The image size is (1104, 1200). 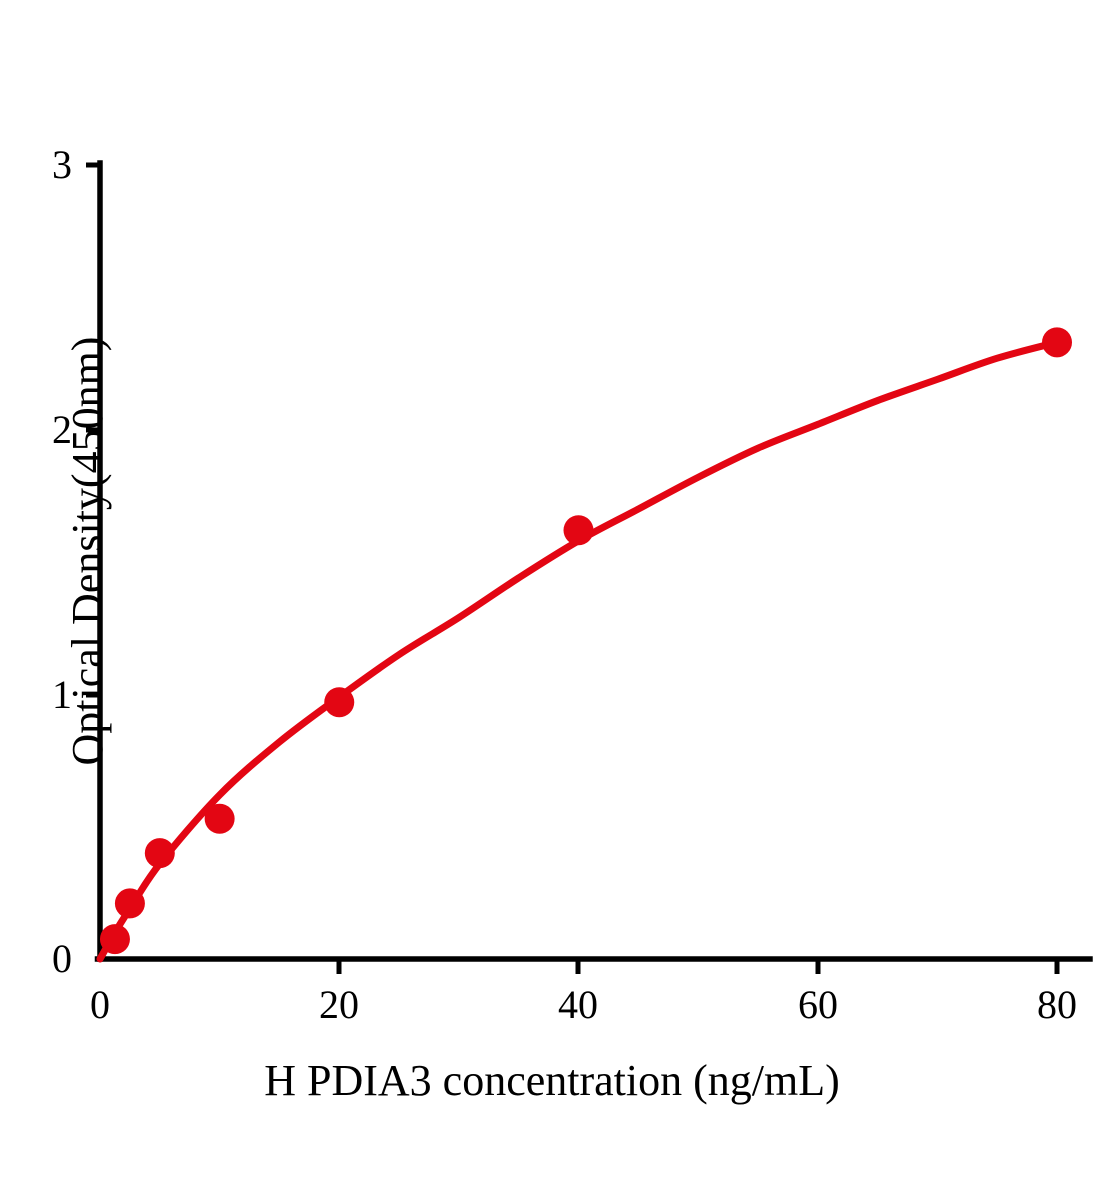 What do you see at coordinates (62, 164) in the screenshot?
I see `y-tick-label-3: 3` at bounding box center [62, 164].